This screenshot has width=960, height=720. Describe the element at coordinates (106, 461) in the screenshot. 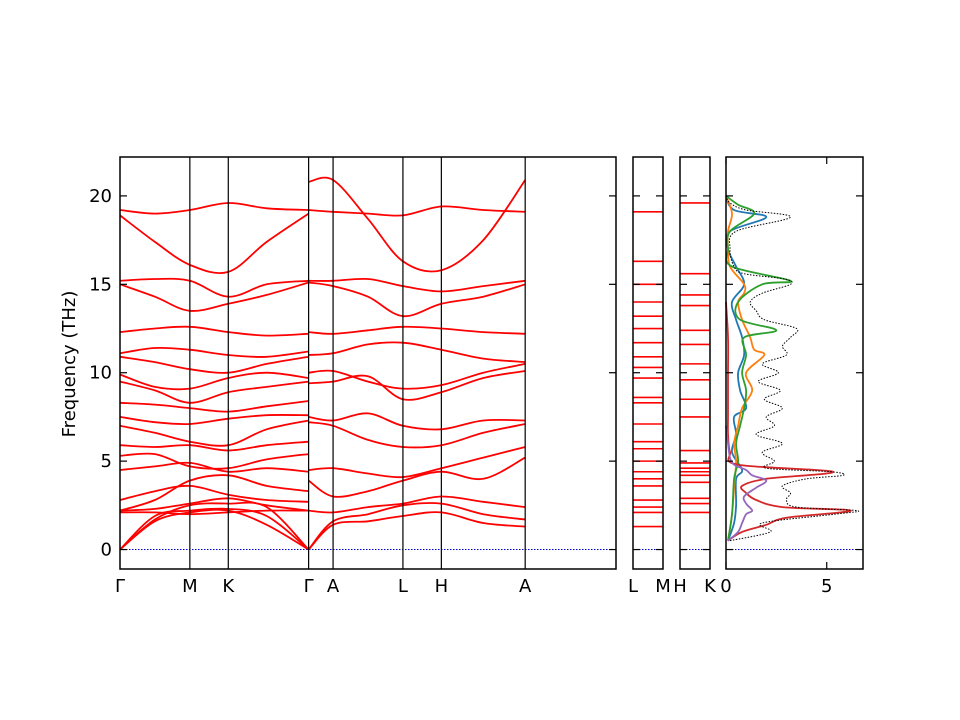

I see `y-tick-label: 5` at that location.